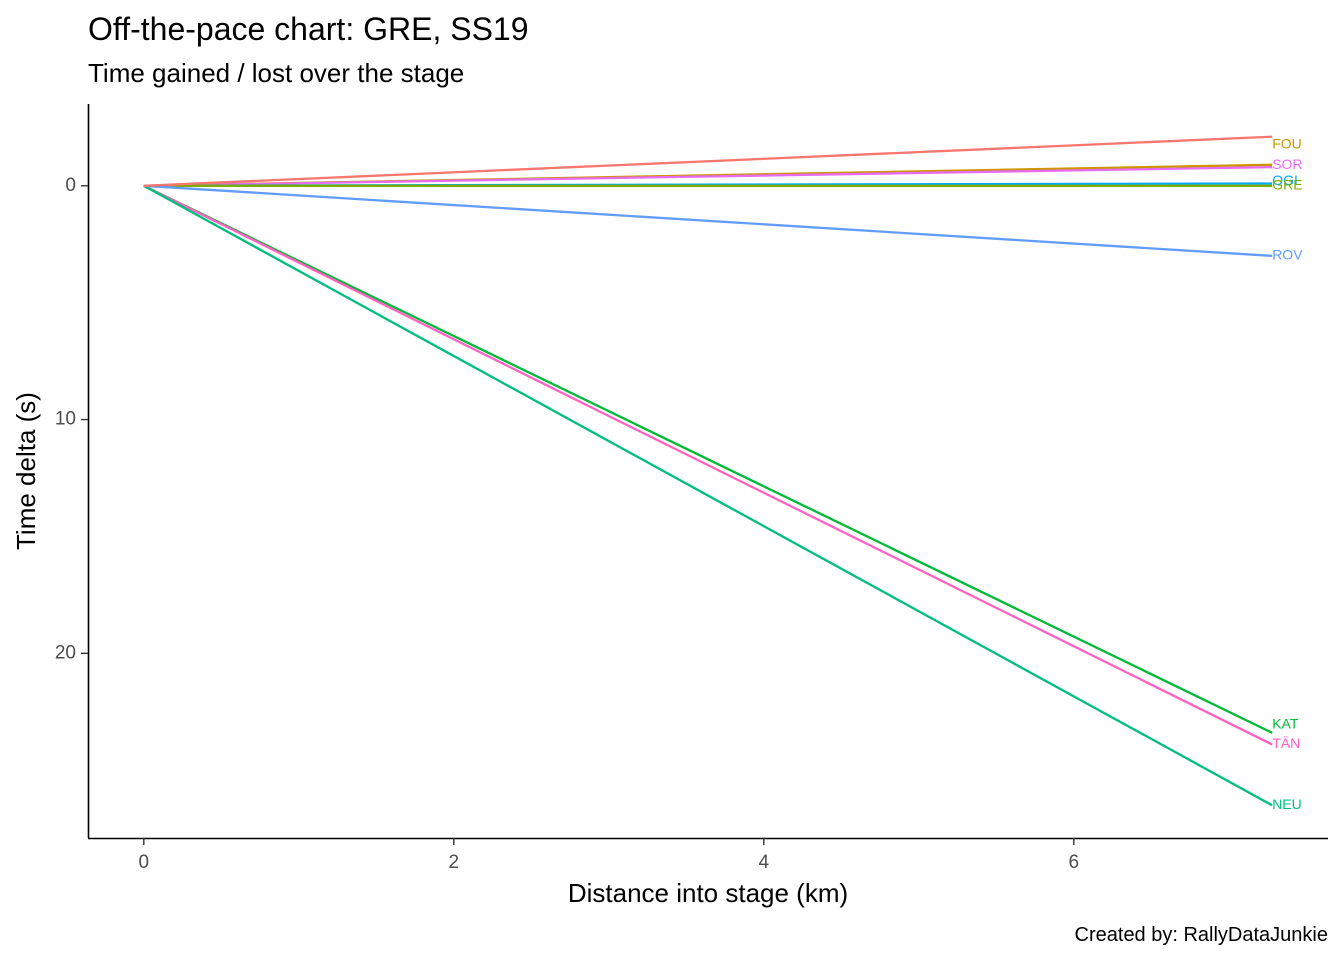 This screenshot has height=960, width=1344. Describe the element at coordinates (764, 862) in the screenshot. I see `x-tick-label: 4` at that location.